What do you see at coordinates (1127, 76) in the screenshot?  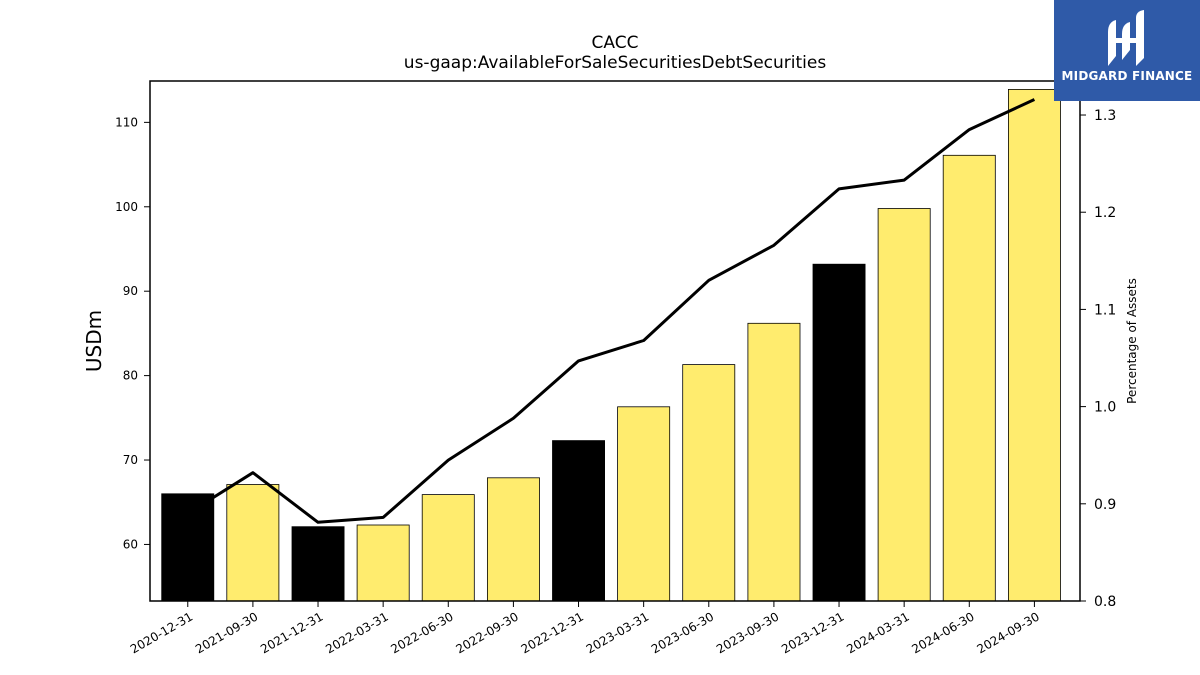 I see `logo-text: MIDGARD FINANCE` at bounding box center [1127, 76].